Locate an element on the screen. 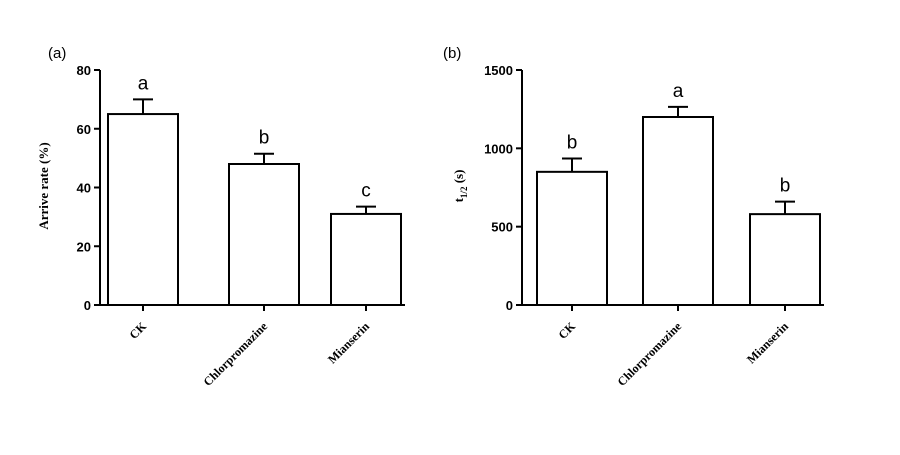 The width and height of the screenshot is (900, 455). panel-b-y-axis-title-main: t is located at coordinates (458, 199).